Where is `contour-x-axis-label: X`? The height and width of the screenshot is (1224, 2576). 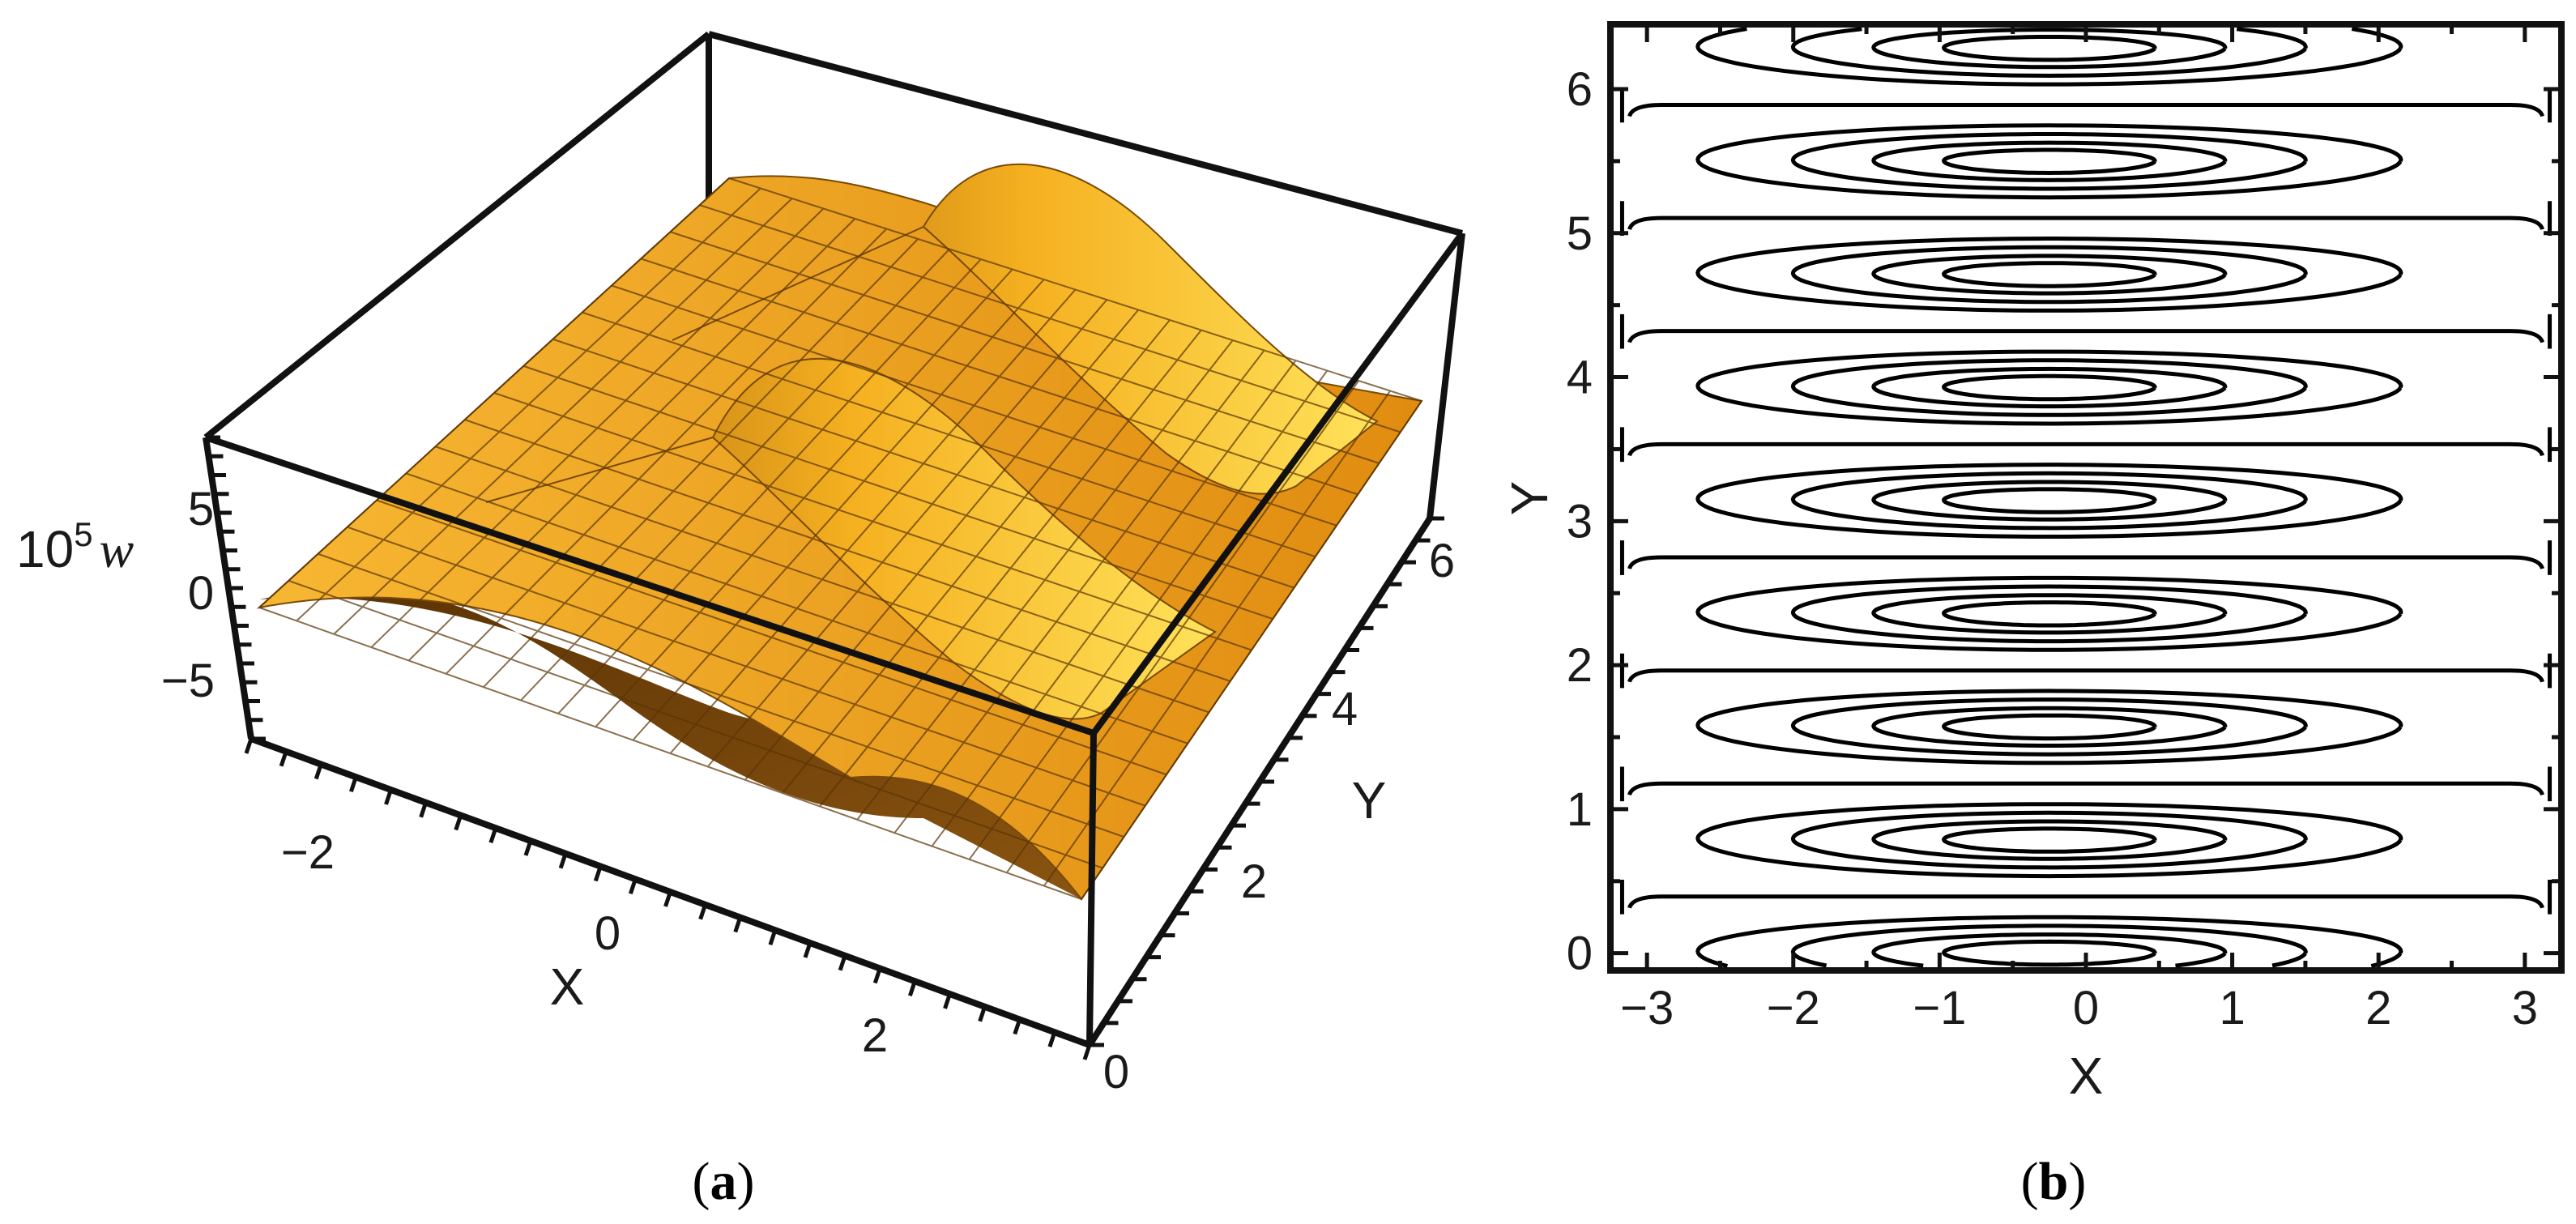
contour-x-axis-label: X is located at coordinates (2086, 1076).